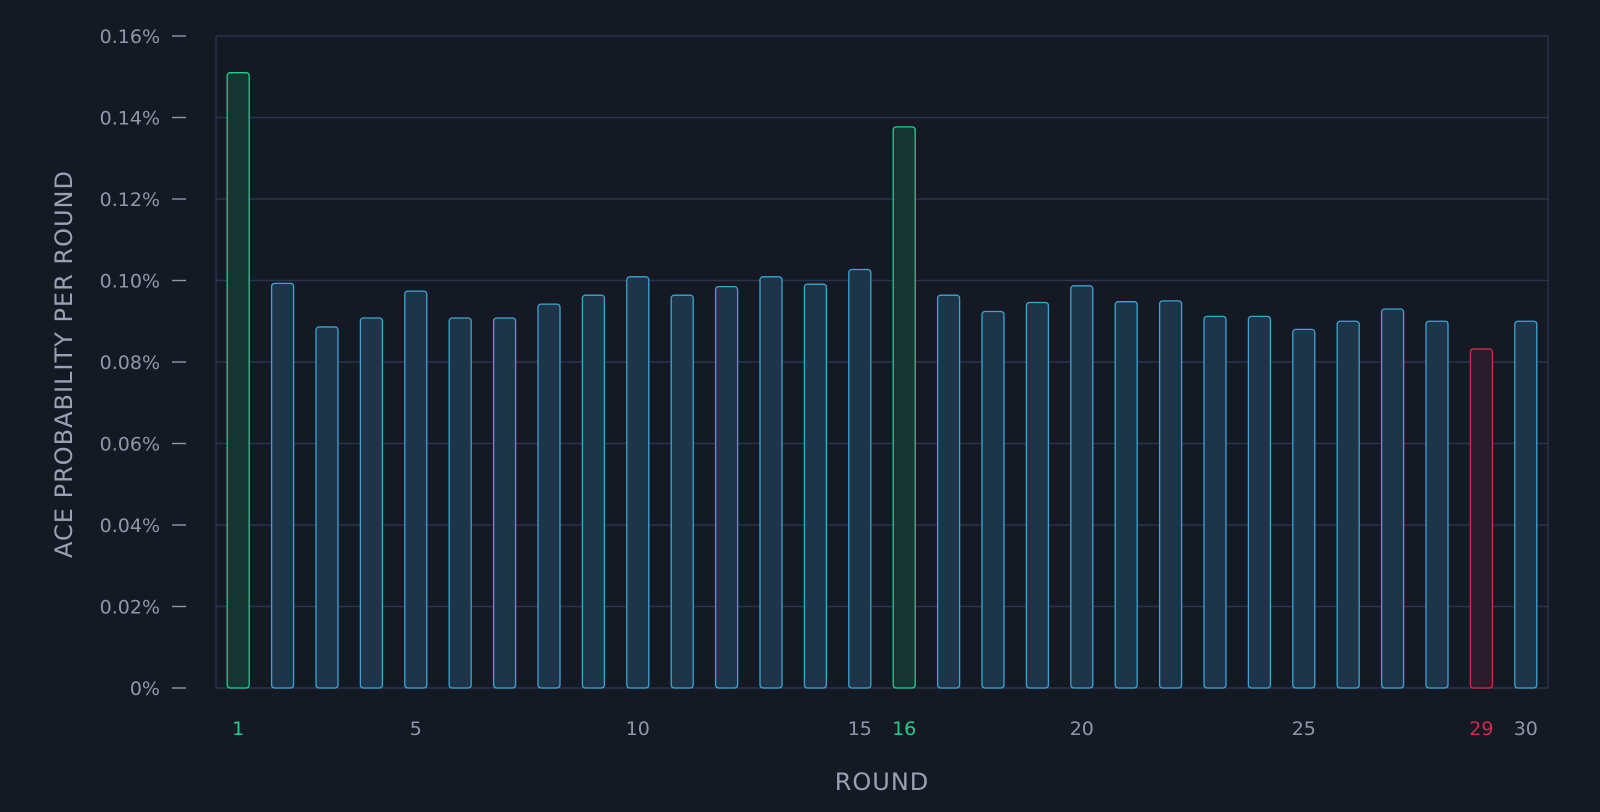  I want to click on x-axis-label: ROUND, so click(882, 782).